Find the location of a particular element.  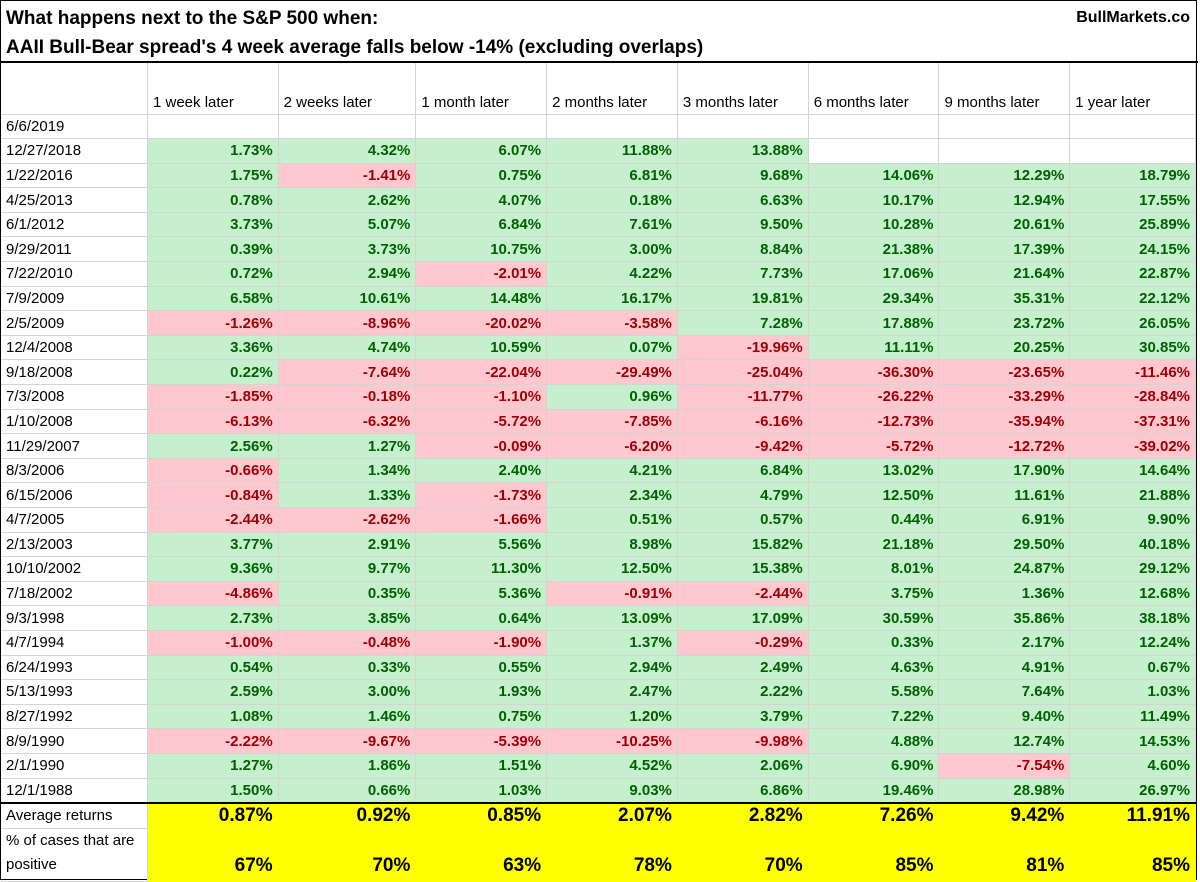

return-cell: -36.30% is located at coordinates (874, 372).